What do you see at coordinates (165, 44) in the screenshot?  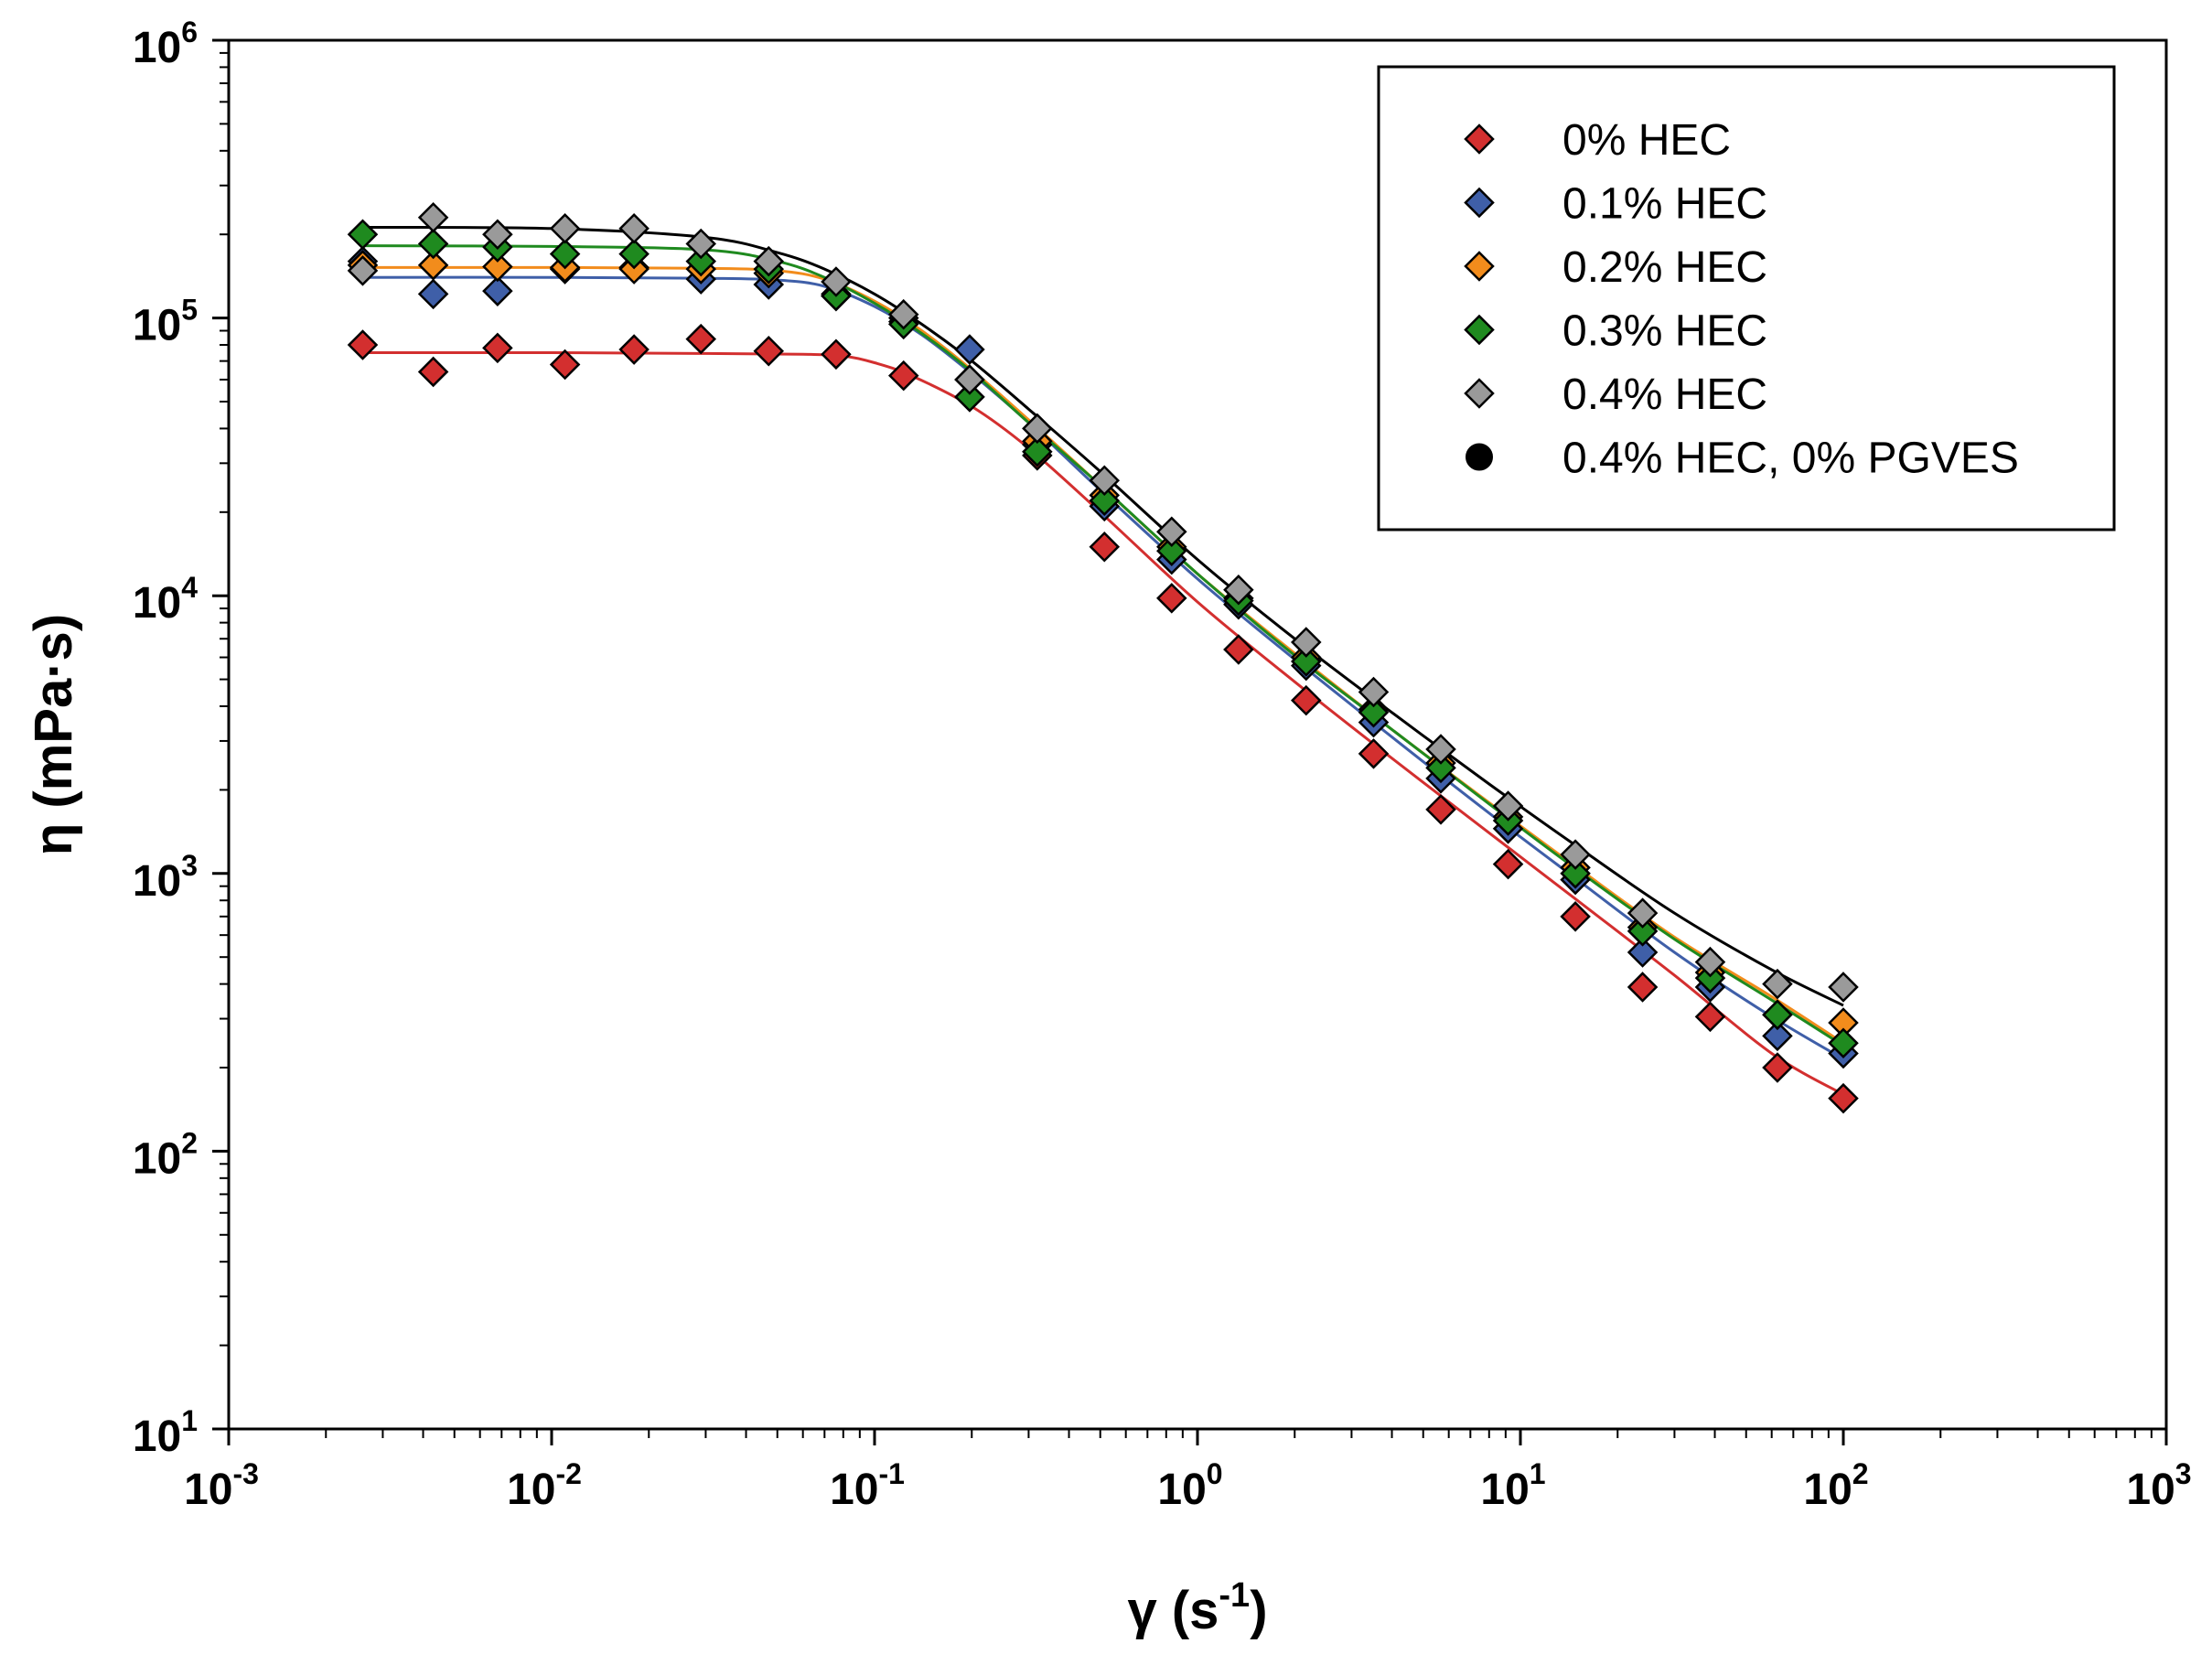 I see `y-tick-label-5: 10⁶` at bounding box center [165, 44].